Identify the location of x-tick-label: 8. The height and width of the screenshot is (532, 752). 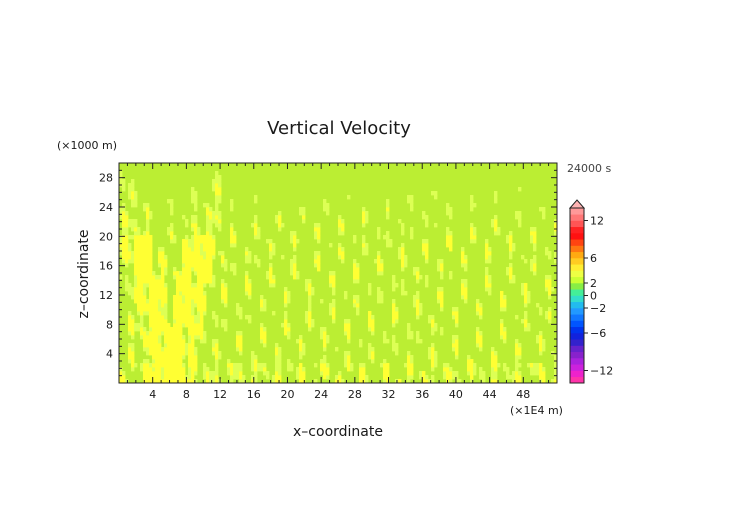
(186, 394).